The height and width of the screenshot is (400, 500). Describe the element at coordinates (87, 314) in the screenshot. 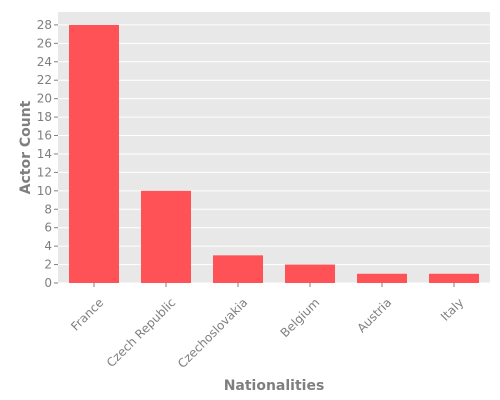

I see `x-tick-label: France` at that location.